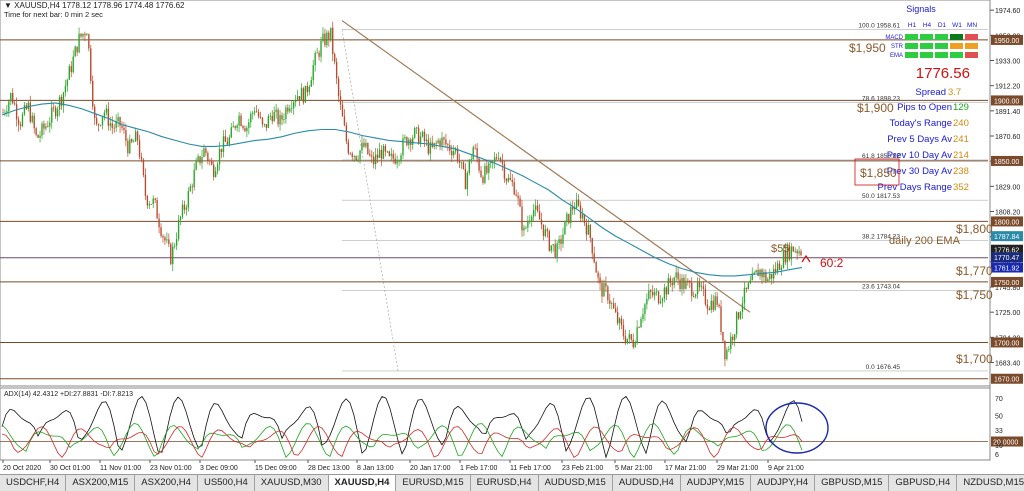  I want to click on x-tick-label: 20 Oct 2020, so click(22, 468).